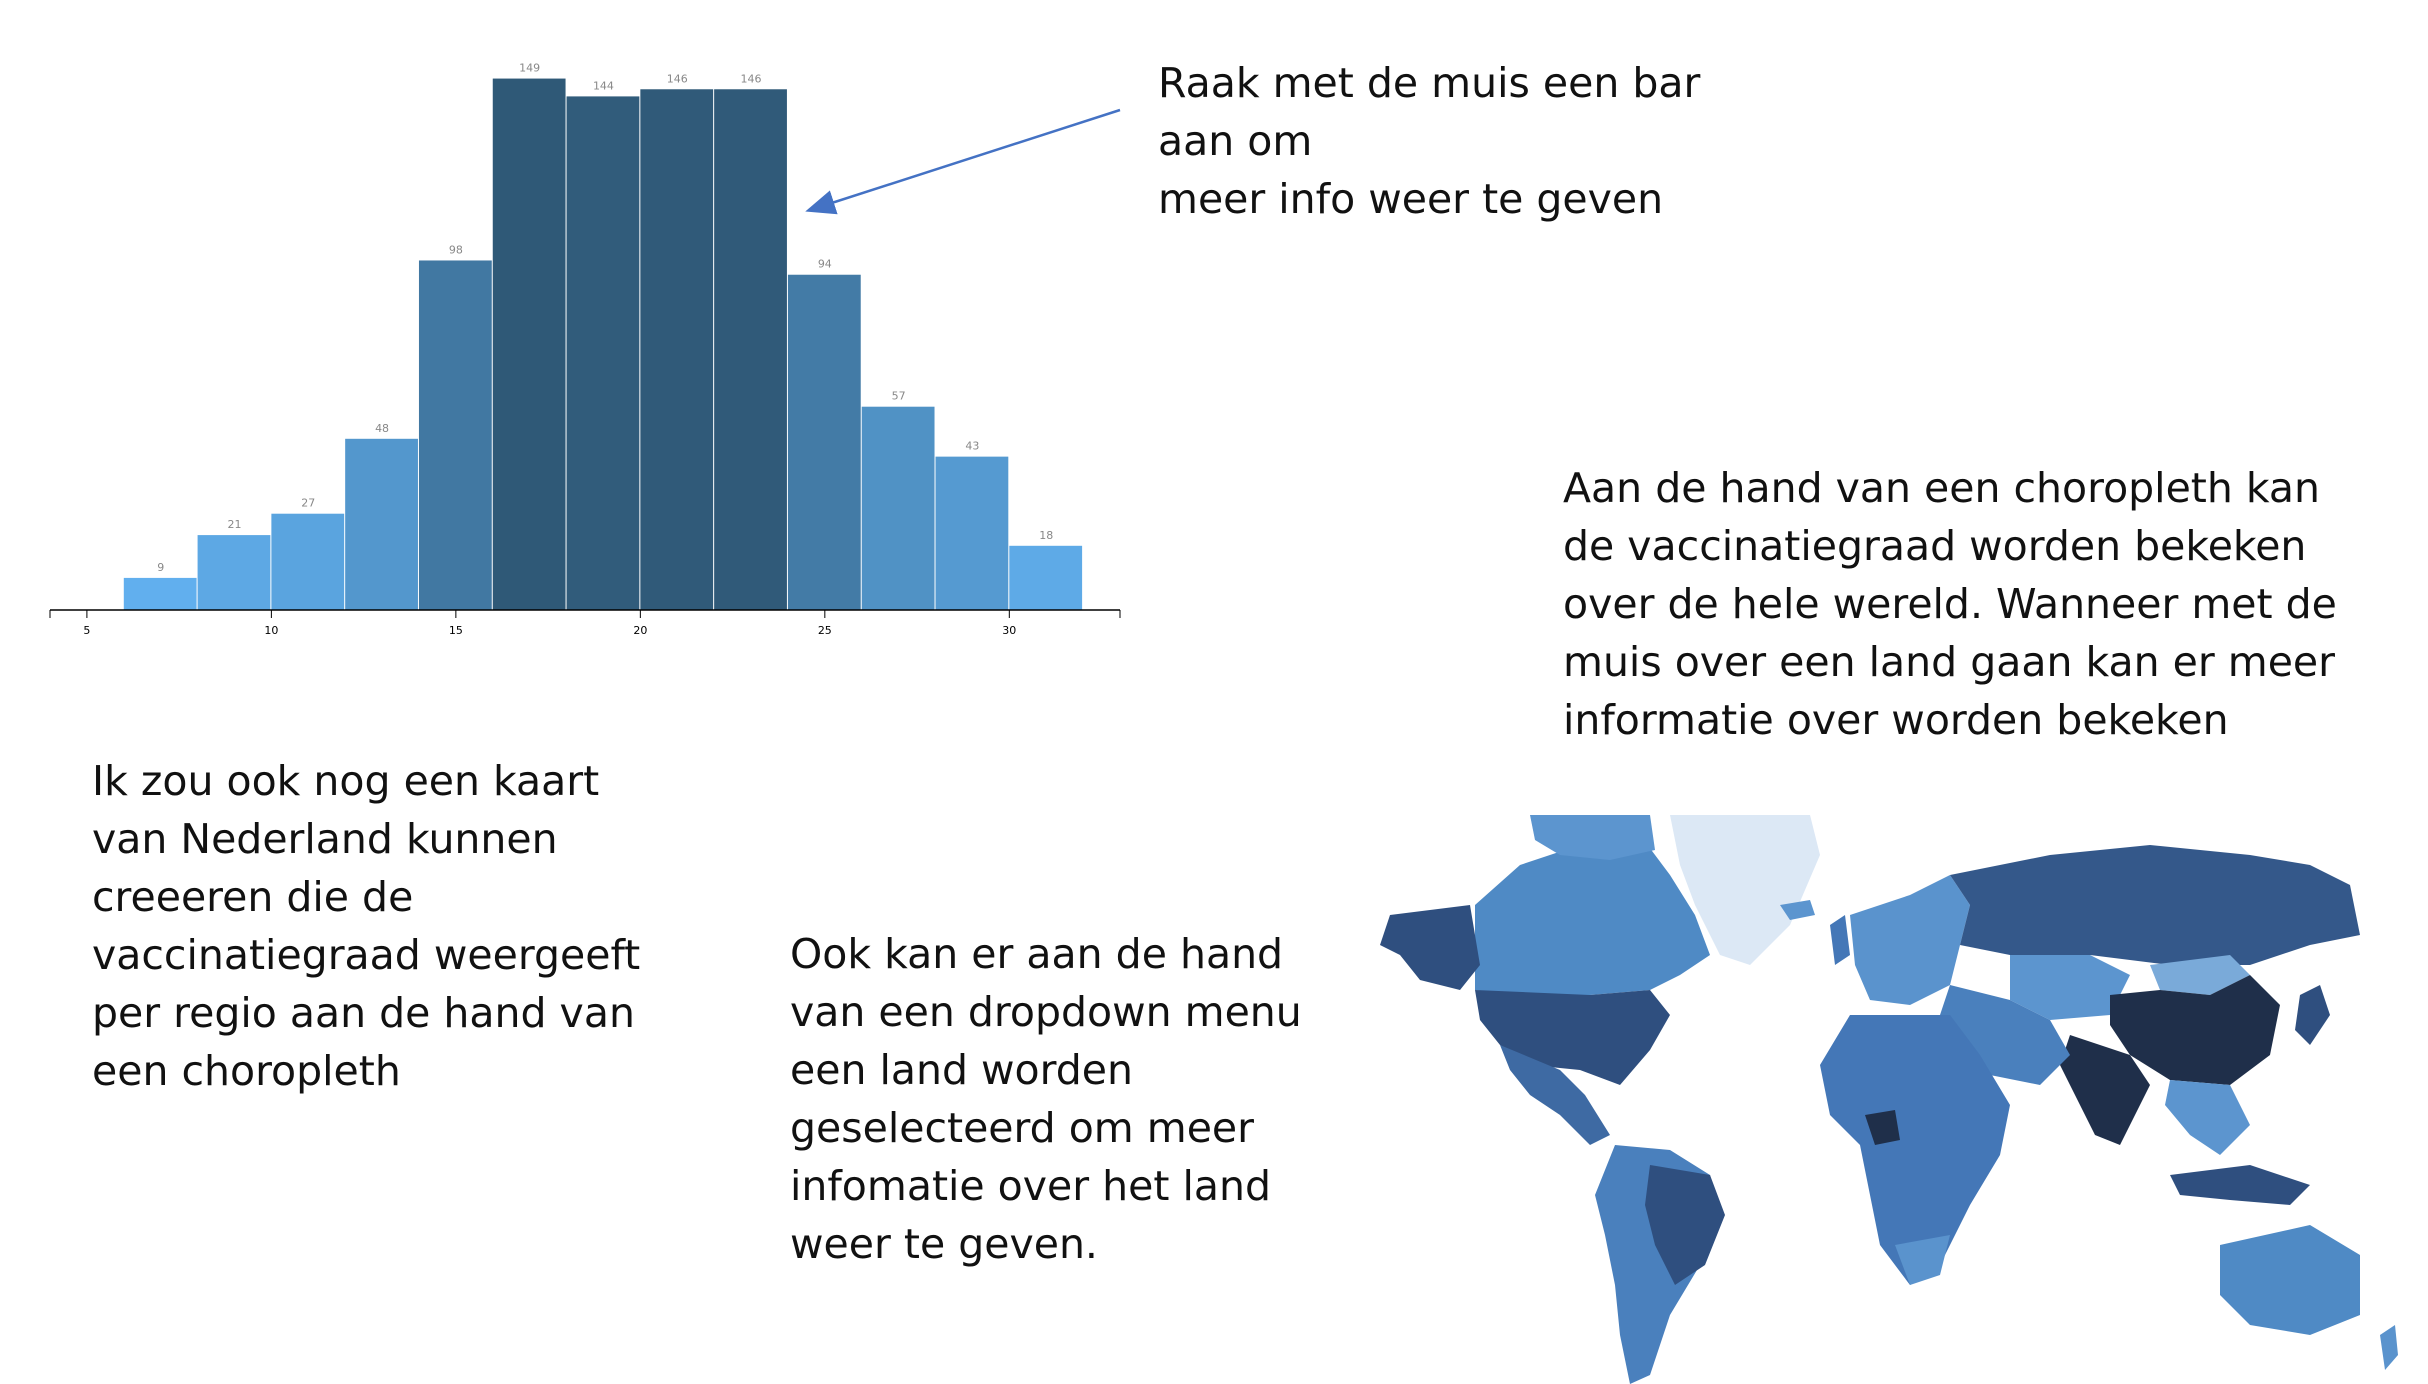  Describe the element at coordinates (825, 630) in the screenshot. I see `x-tick-label: 25` at that location.